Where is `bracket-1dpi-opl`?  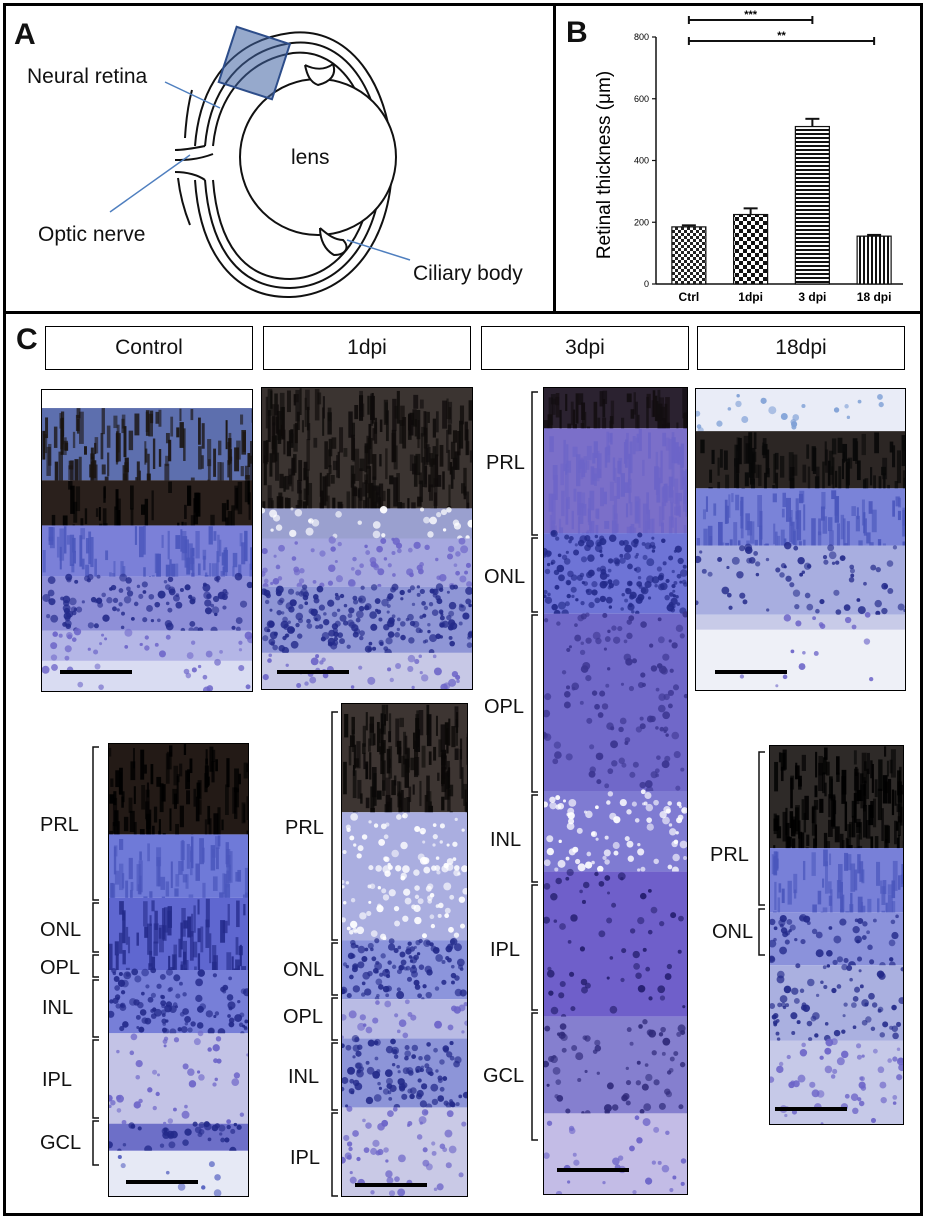 bracket-1dpi-opl is located at coordinates (334, 1019).